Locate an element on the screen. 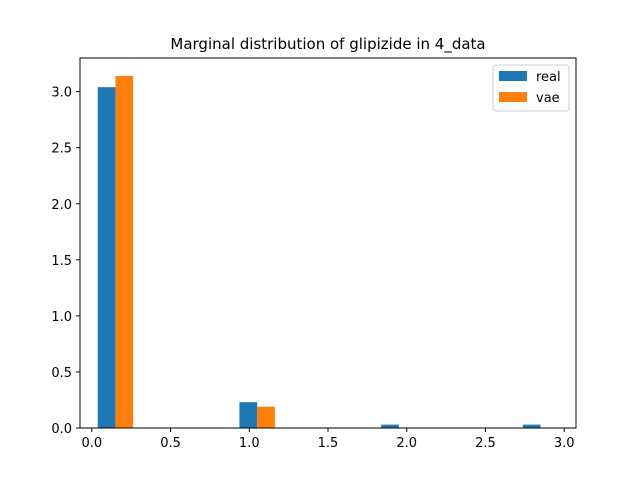  x-tick-label-6: 3.0 is located at coordinates (564, 443).